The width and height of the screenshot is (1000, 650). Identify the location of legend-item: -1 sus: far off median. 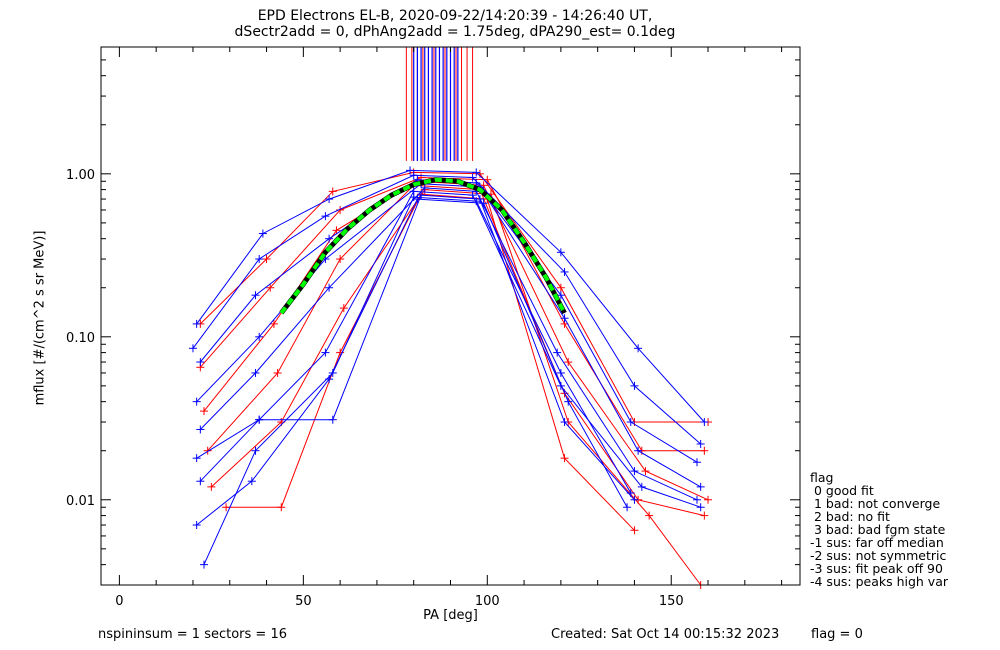
(877, 542).